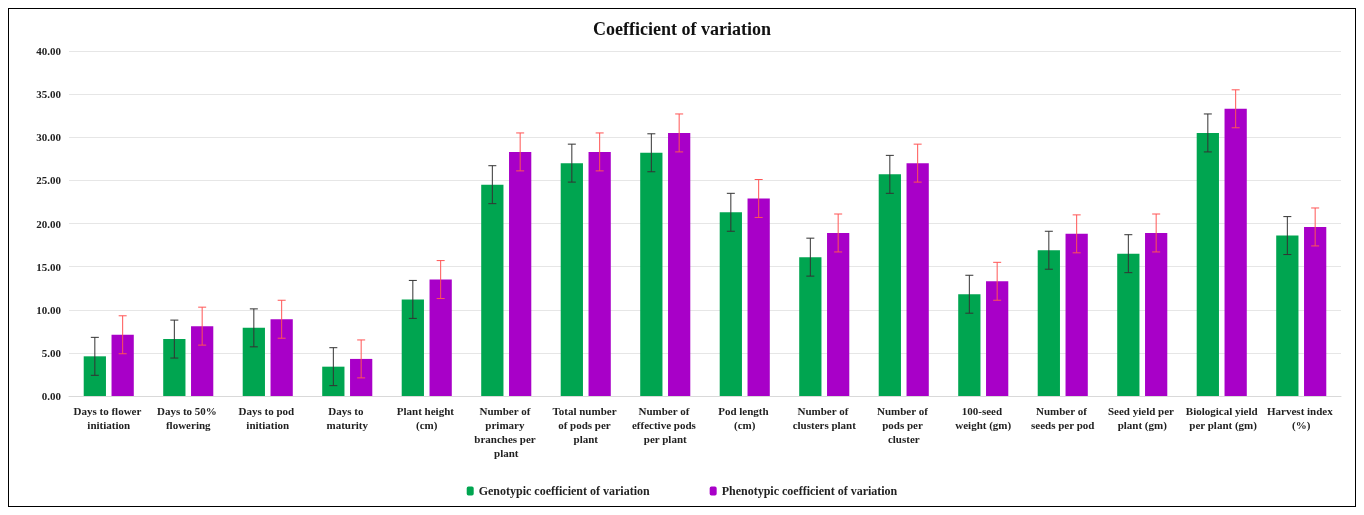  Describe the element at coordinates (903, 425) in the screenshot. I see `x-tick-label: Number of pods per cluster` at that location.